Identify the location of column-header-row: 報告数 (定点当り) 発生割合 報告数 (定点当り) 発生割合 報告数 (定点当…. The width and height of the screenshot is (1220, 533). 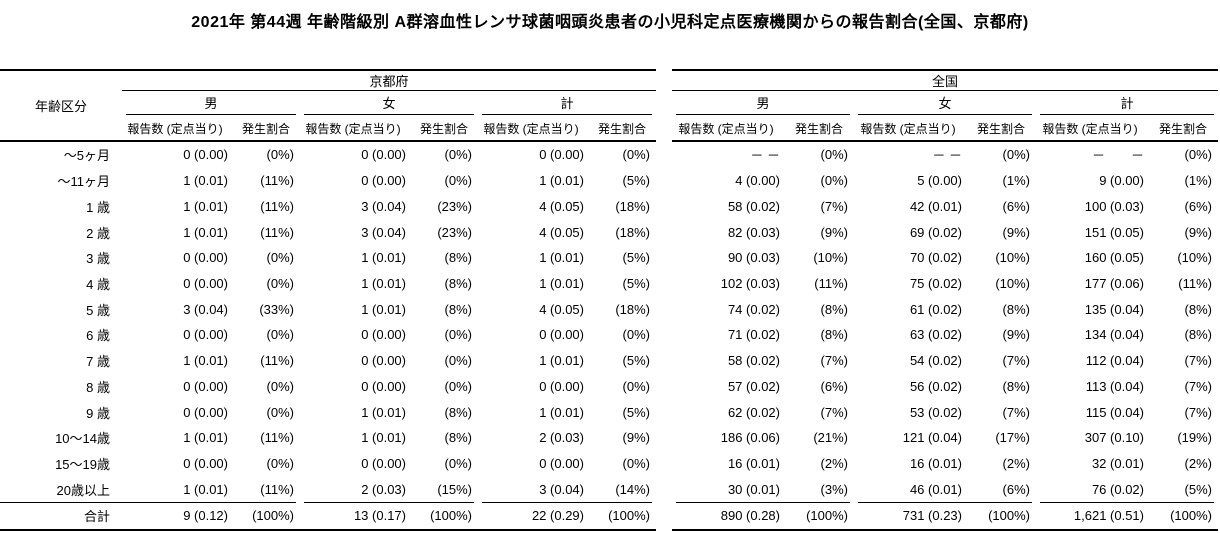
(609, 128).